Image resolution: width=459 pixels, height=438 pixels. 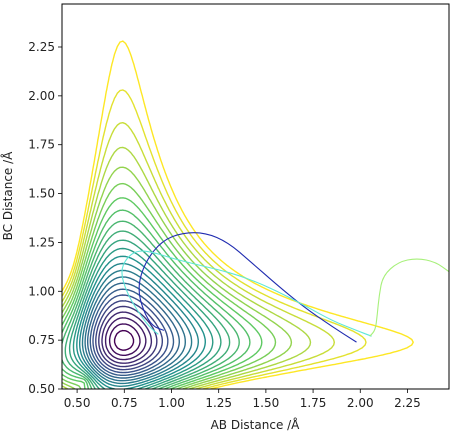 I want to click on y-axis-label: BC Distance /Å, so click(x=7, y=196).